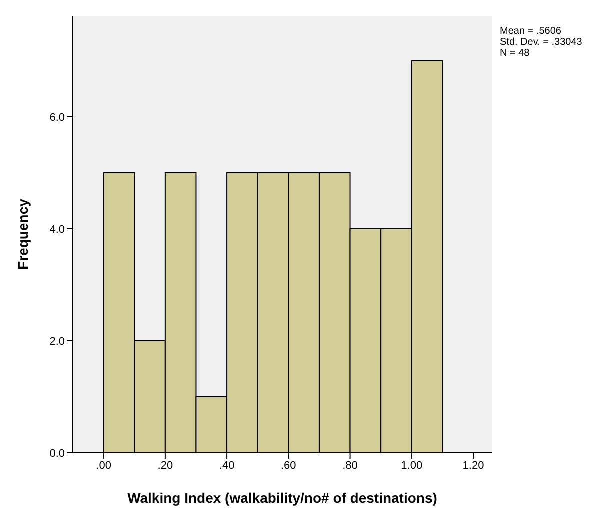 Image resolution: width=592 pixels, height=518 pixels. What do you see at coordinates (57, 118) in the screenshot?
I see `y-tick-label: 6.0` at bounding box center [57, 118].